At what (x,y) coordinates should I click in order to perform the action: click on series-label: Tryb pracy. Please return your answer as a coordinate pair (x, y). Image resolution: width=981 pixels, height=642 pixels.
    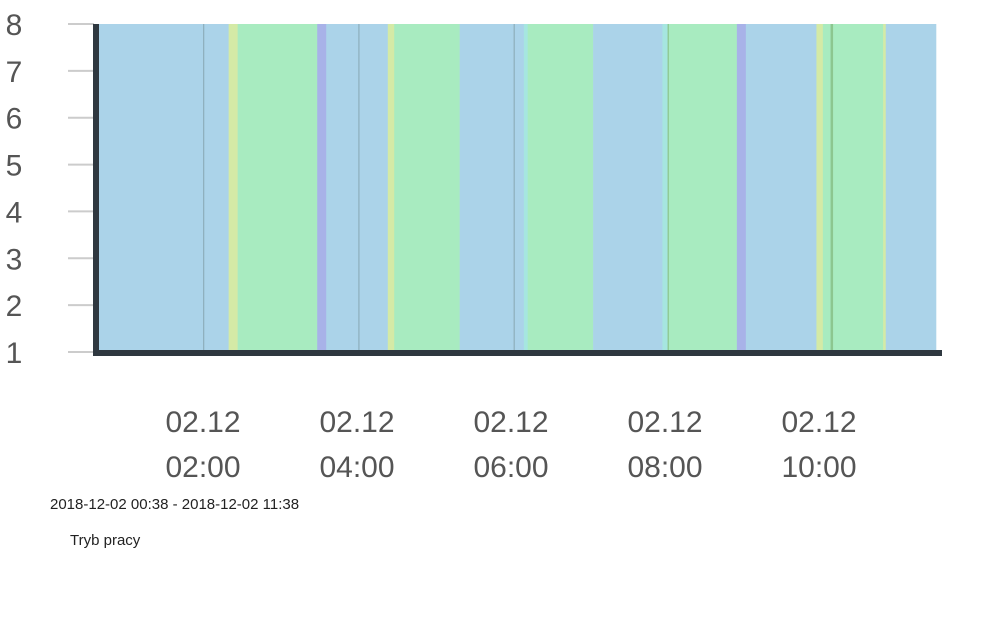
    Looking at the image, I should click on (105, 540).